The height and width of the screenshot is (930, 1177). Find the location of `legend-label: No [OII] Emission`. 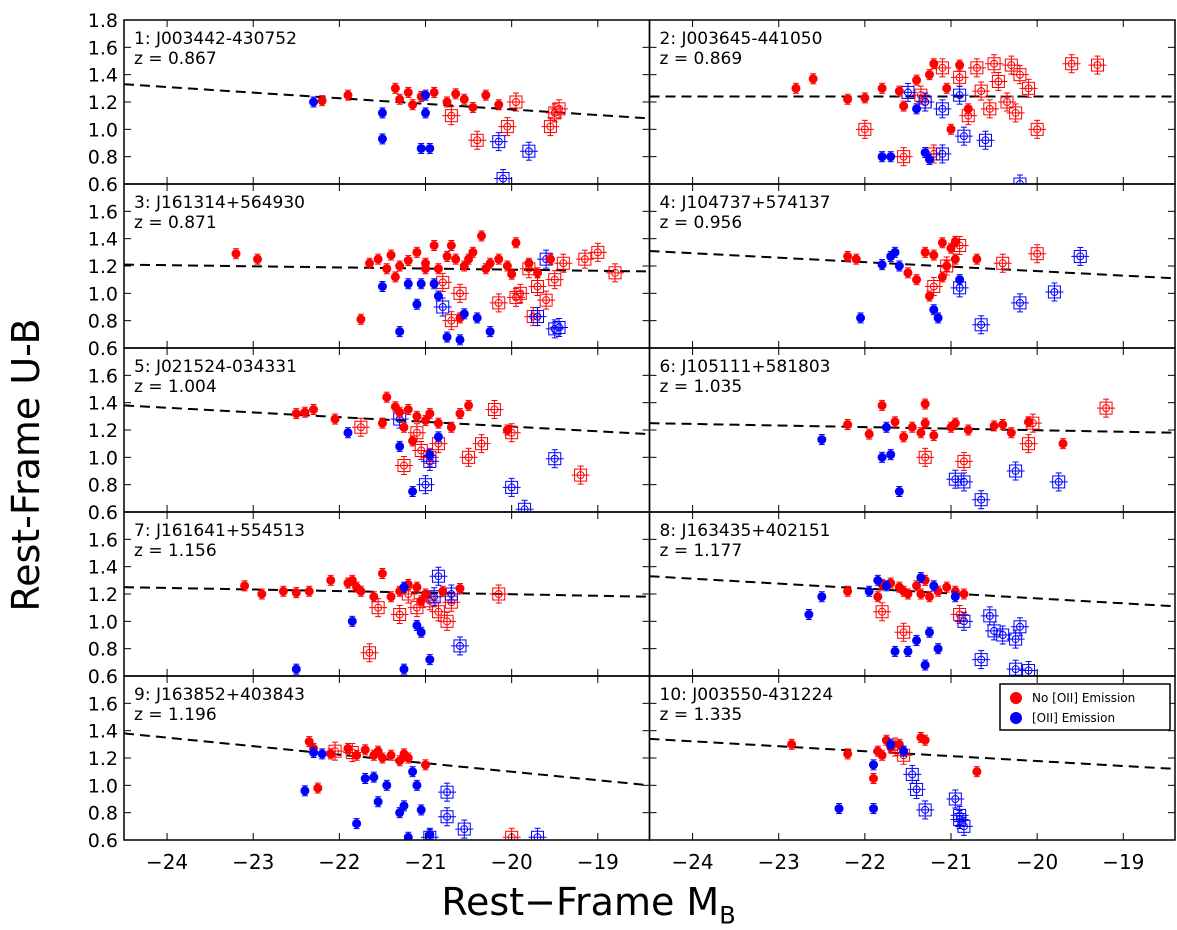

legend-label: No [OII] Emission is located at coordinates (1083, 698).